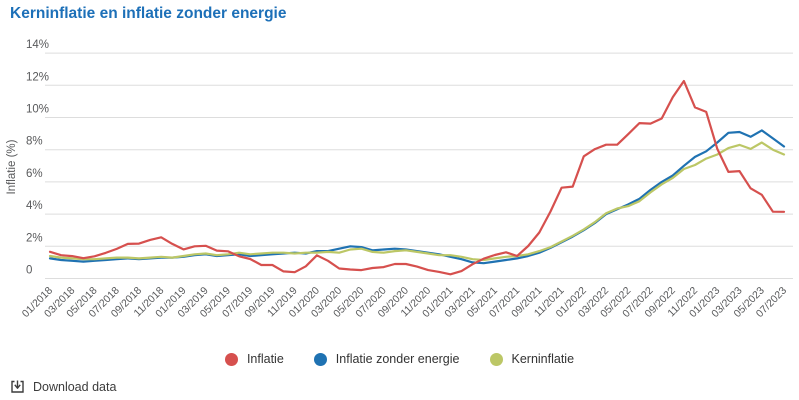 The height and width of the screenshot is (400, 799). What do you see at coordinates (37, 110) in the screenshot?
I see `y-tick-label: 10%` at bounding box center [37, 110].